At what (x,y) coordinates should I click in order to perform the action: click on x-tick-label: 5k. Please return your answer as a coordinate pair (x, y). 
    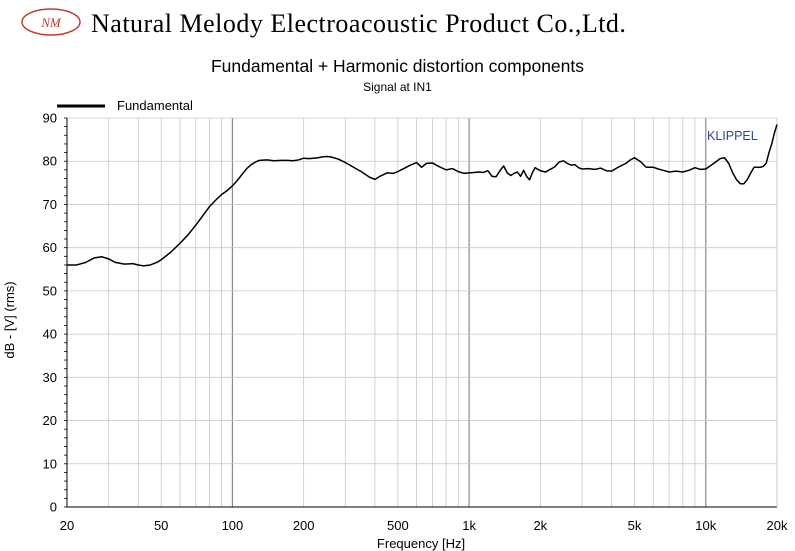
    Looking at the image, I should click on (635, 525).